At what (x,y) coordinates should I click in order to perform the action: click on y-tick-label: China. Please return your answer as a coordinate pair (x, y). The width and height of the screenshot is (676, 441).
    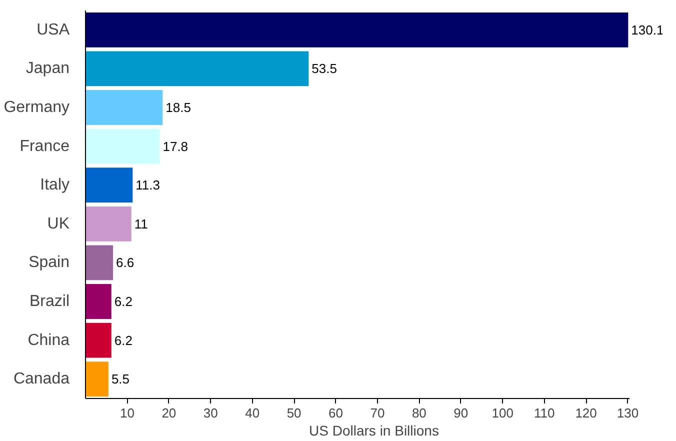
    Looking at the image, I should click on (49, 340).